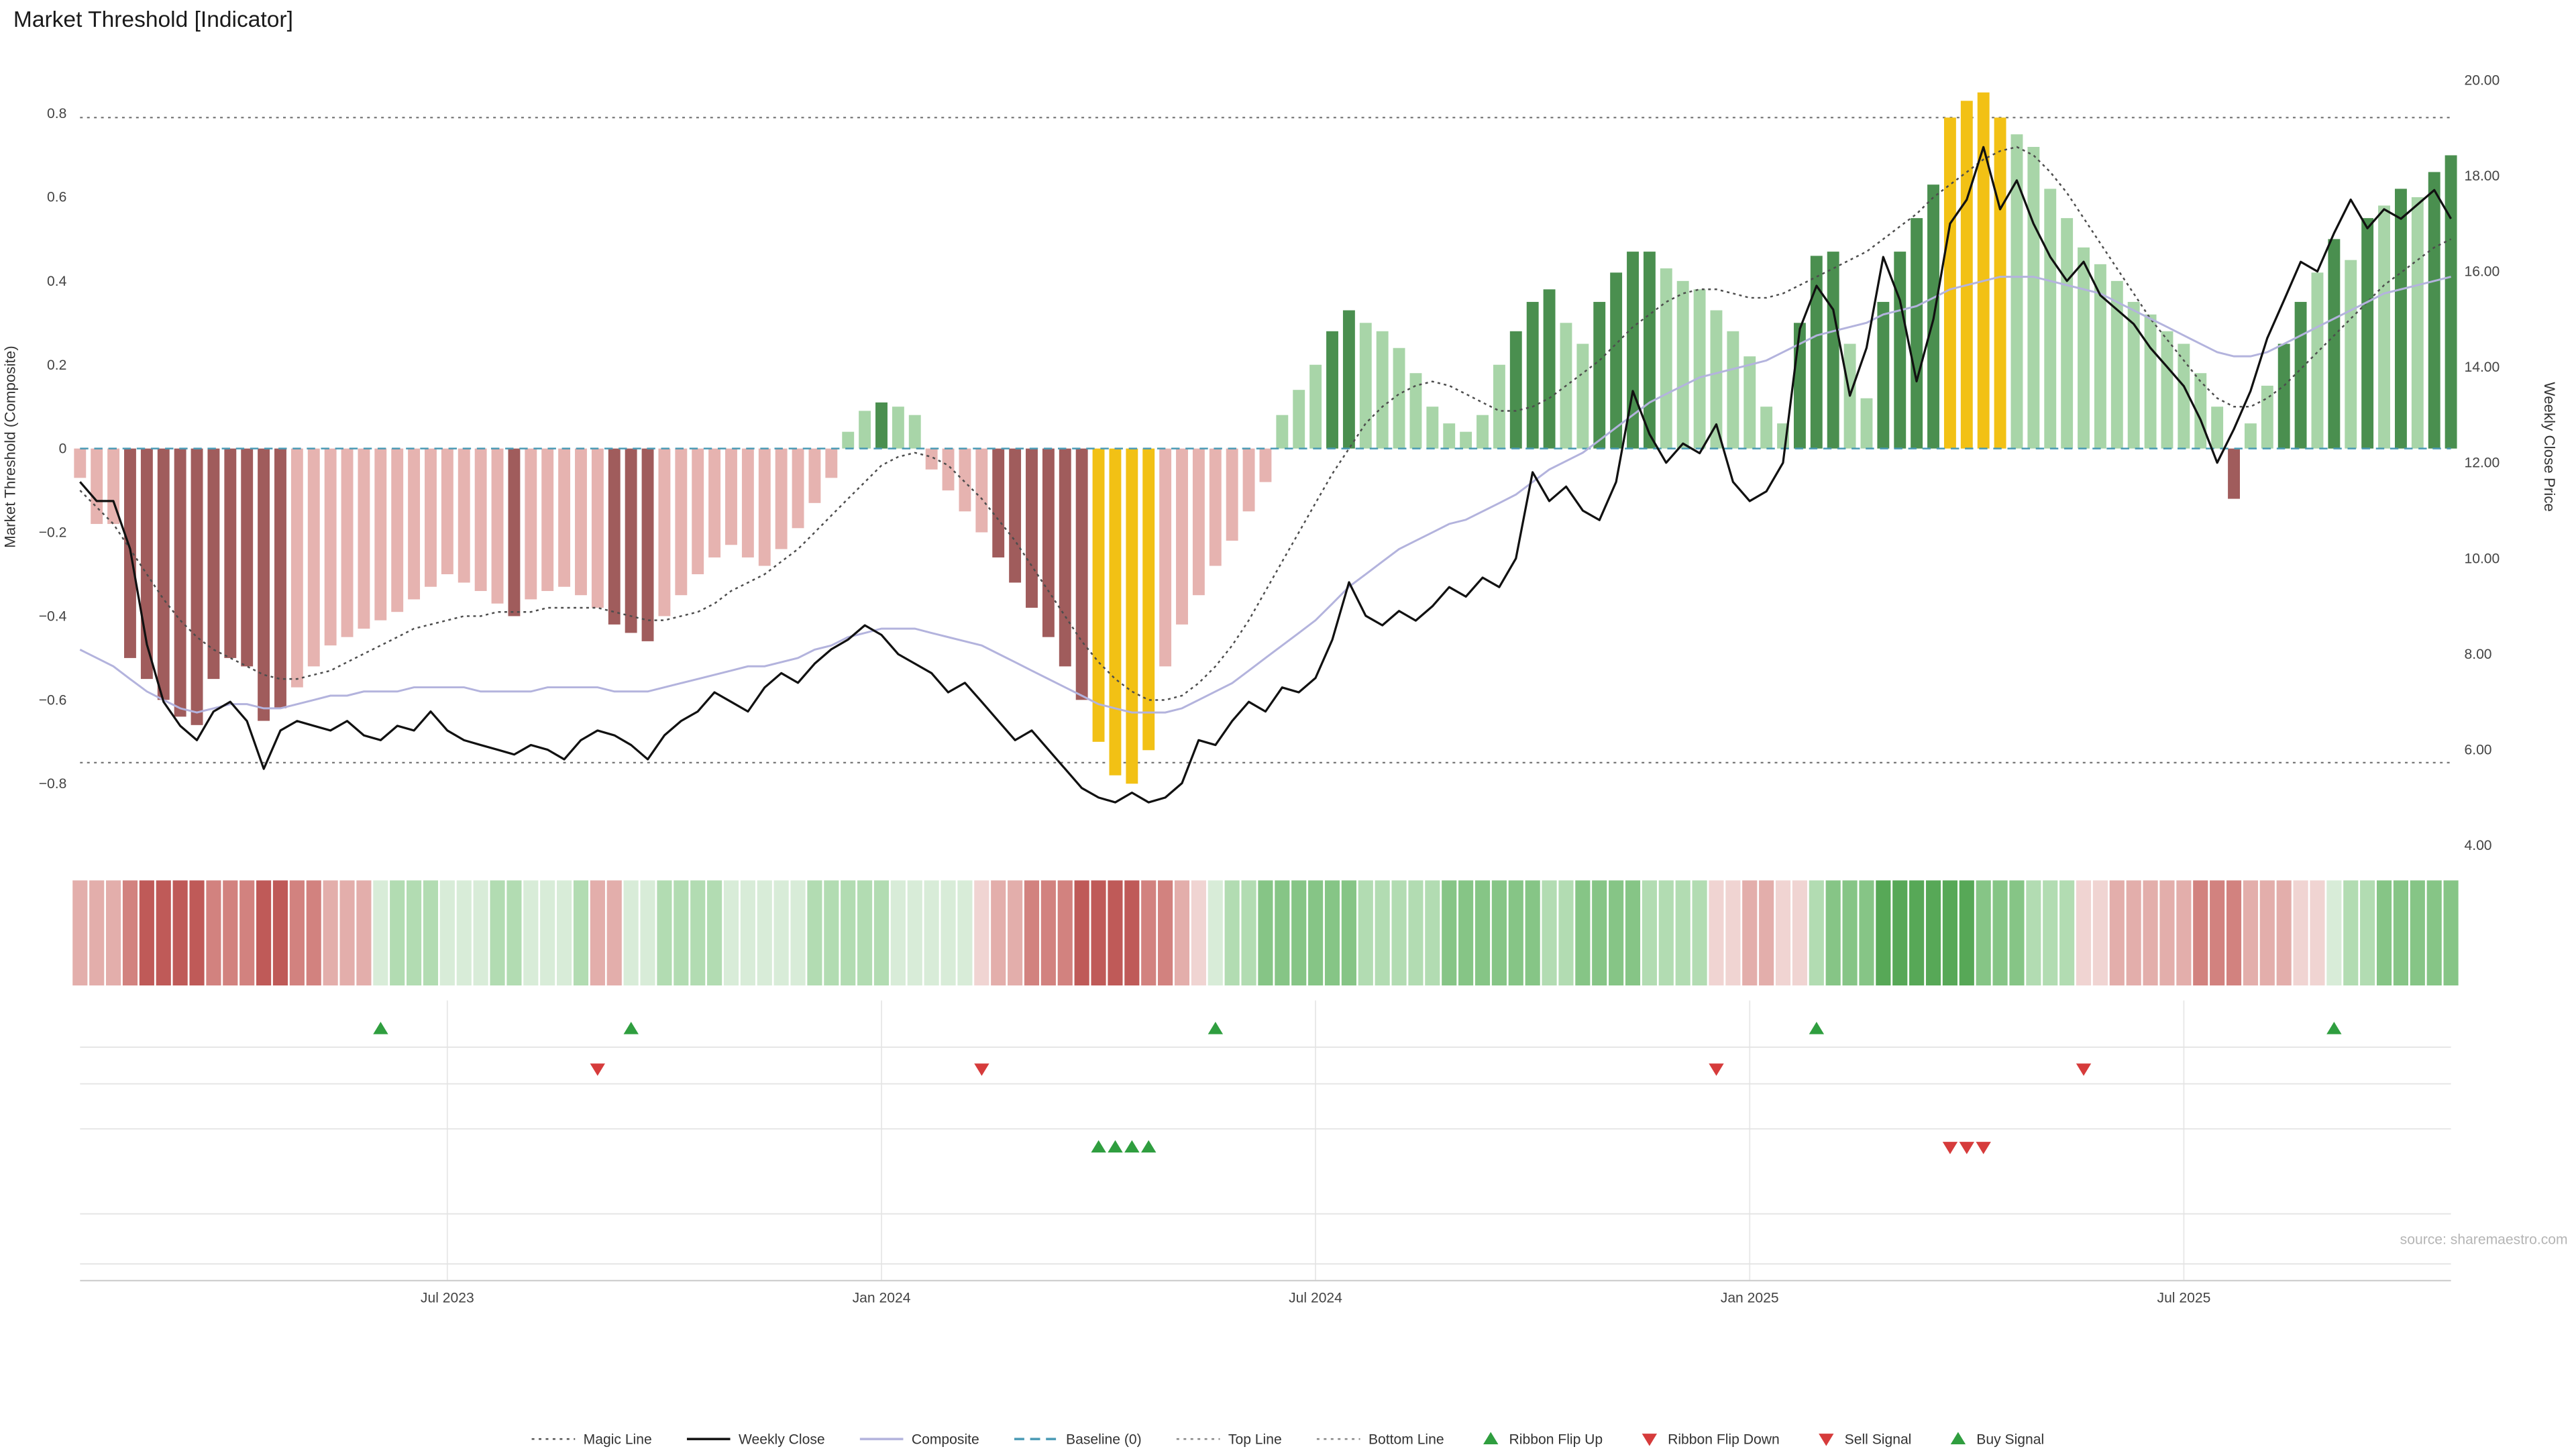  Describe the element at coordinates (2482, 272) in the screenshot. I see `right-tick-label: 16.00` at that location.